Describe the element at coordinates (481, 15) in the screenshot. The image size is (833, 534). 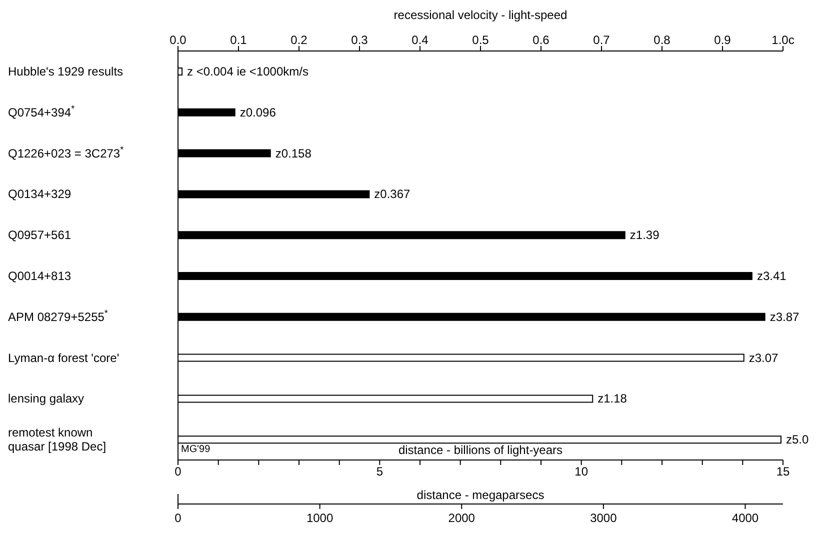
I see `x2-axis-title: recessional velocity - light-speed` at that location.